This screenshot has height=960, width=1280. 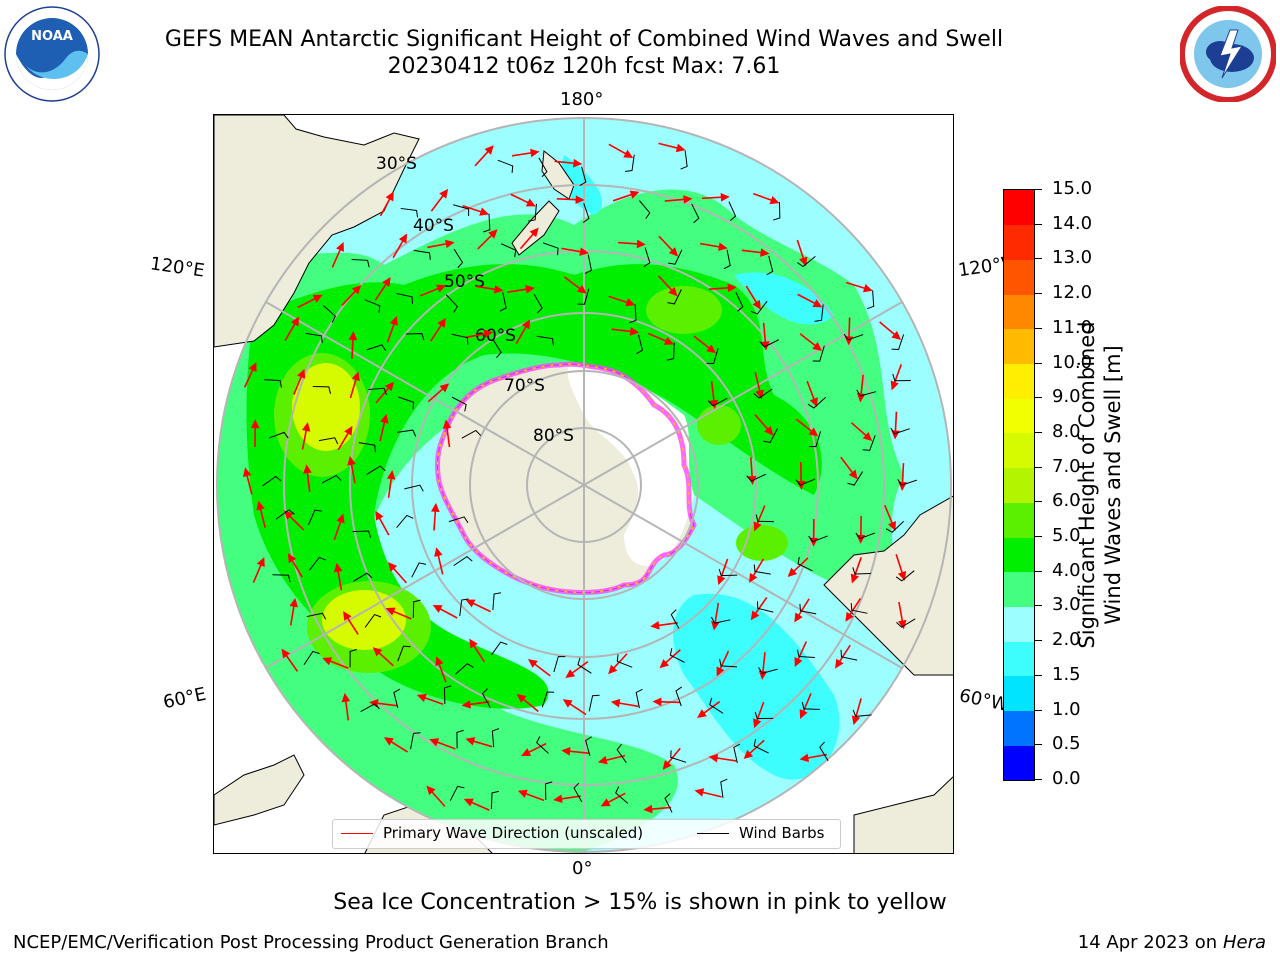 What do you see at coordinates (464, 282) in the screenshot?
I see `lat-label-50s: 50°S` at bounding box center [464, 282].